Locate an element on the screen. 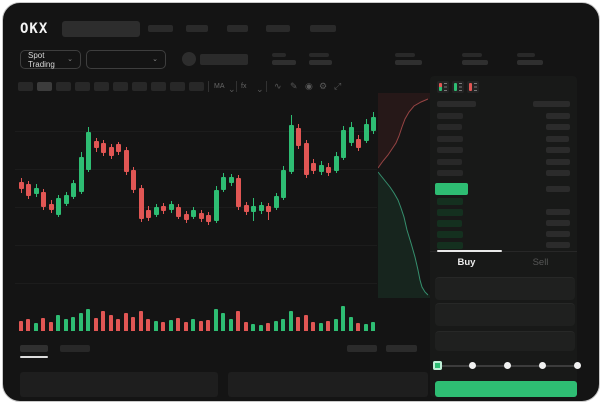 The image size is (603, 405). book-asks-icon is located at coordinates (473, 87).